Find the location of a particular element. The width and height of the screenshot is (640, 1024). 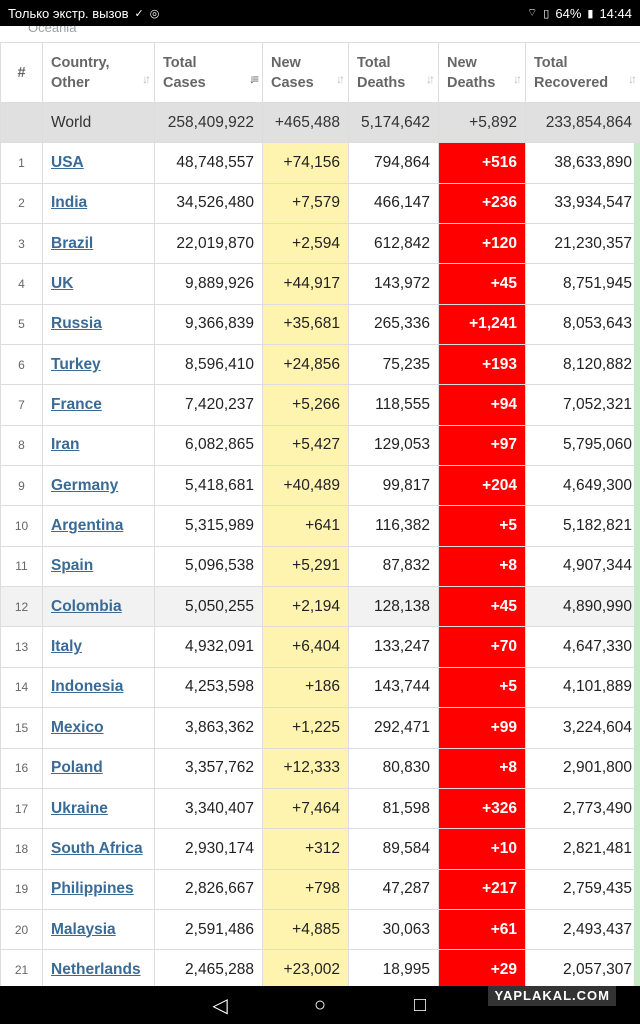

row-index: 21 is located at coordinates (21, 967).